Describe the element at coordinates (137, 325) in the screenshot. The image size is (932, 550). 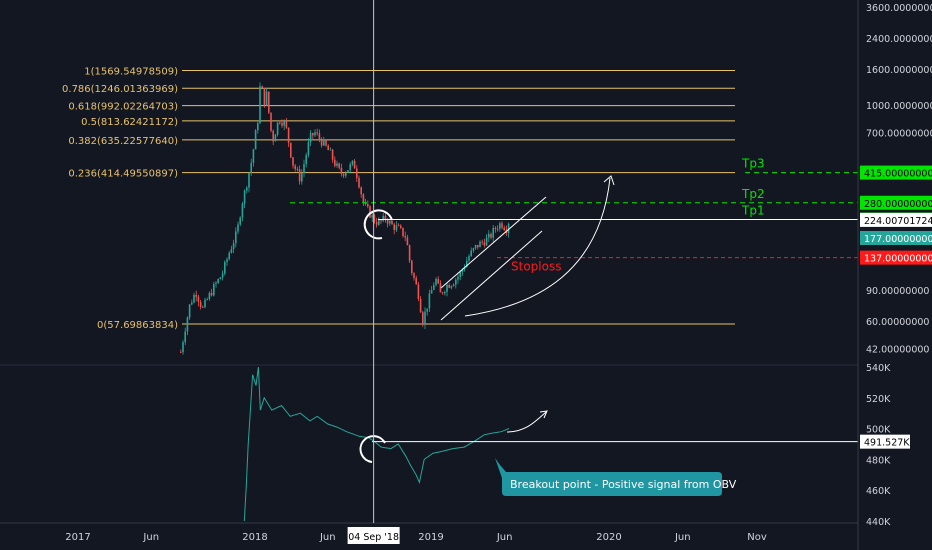
I see `fib-level-label: 0(57.69863834)` at that location.